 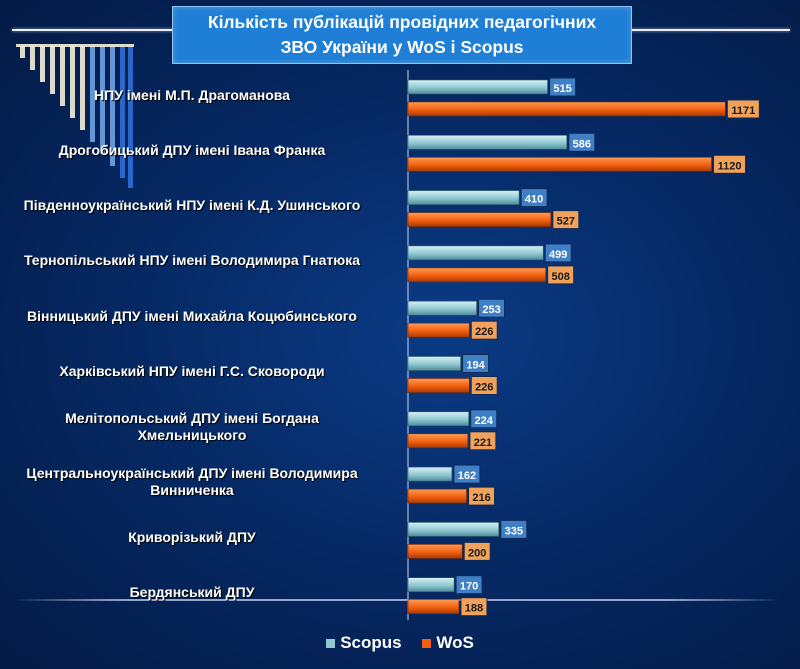 I want to click on data-label-wos: 508, so click(x=560, y=277).